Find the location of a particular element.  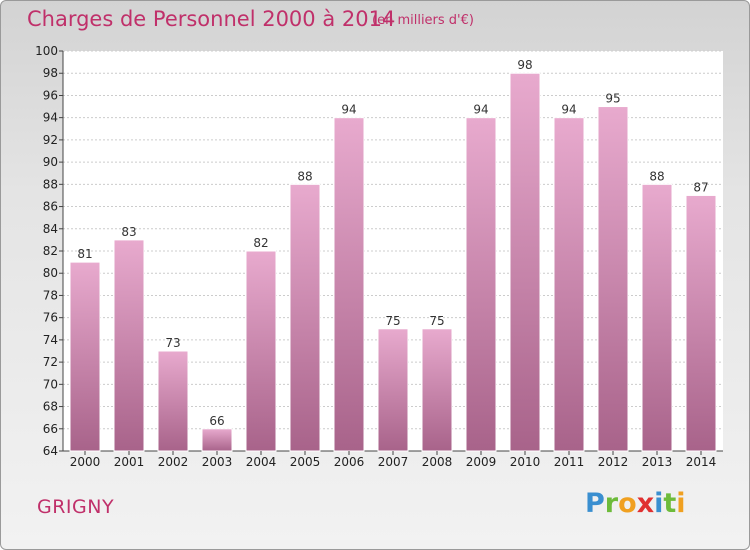

y-tick-label: 94 is located at coordinates (50, 118).